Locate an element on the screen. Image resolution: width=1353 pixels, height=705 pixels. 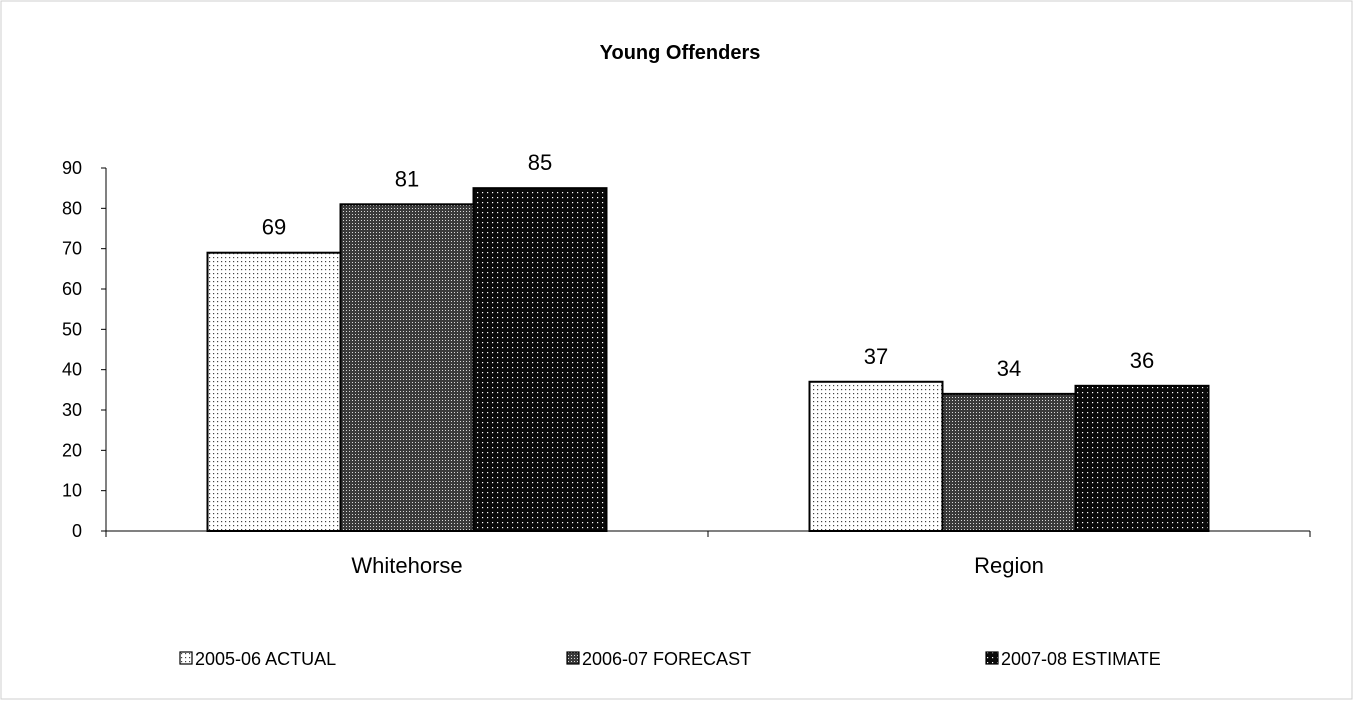
data-label: 81 is located at coordinates (407, 178).